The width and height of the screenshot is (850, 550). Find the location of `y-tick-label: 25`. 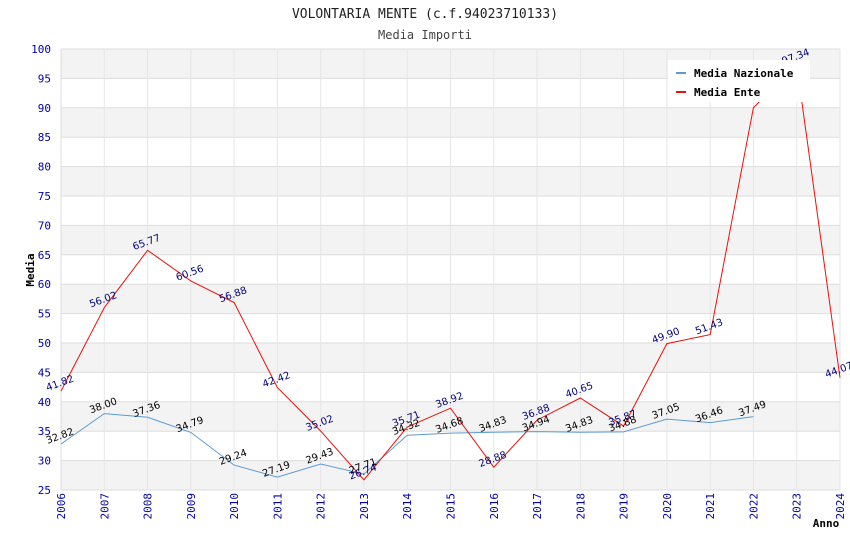

y-tick-label: 25 is located at coordinates (44, 490).